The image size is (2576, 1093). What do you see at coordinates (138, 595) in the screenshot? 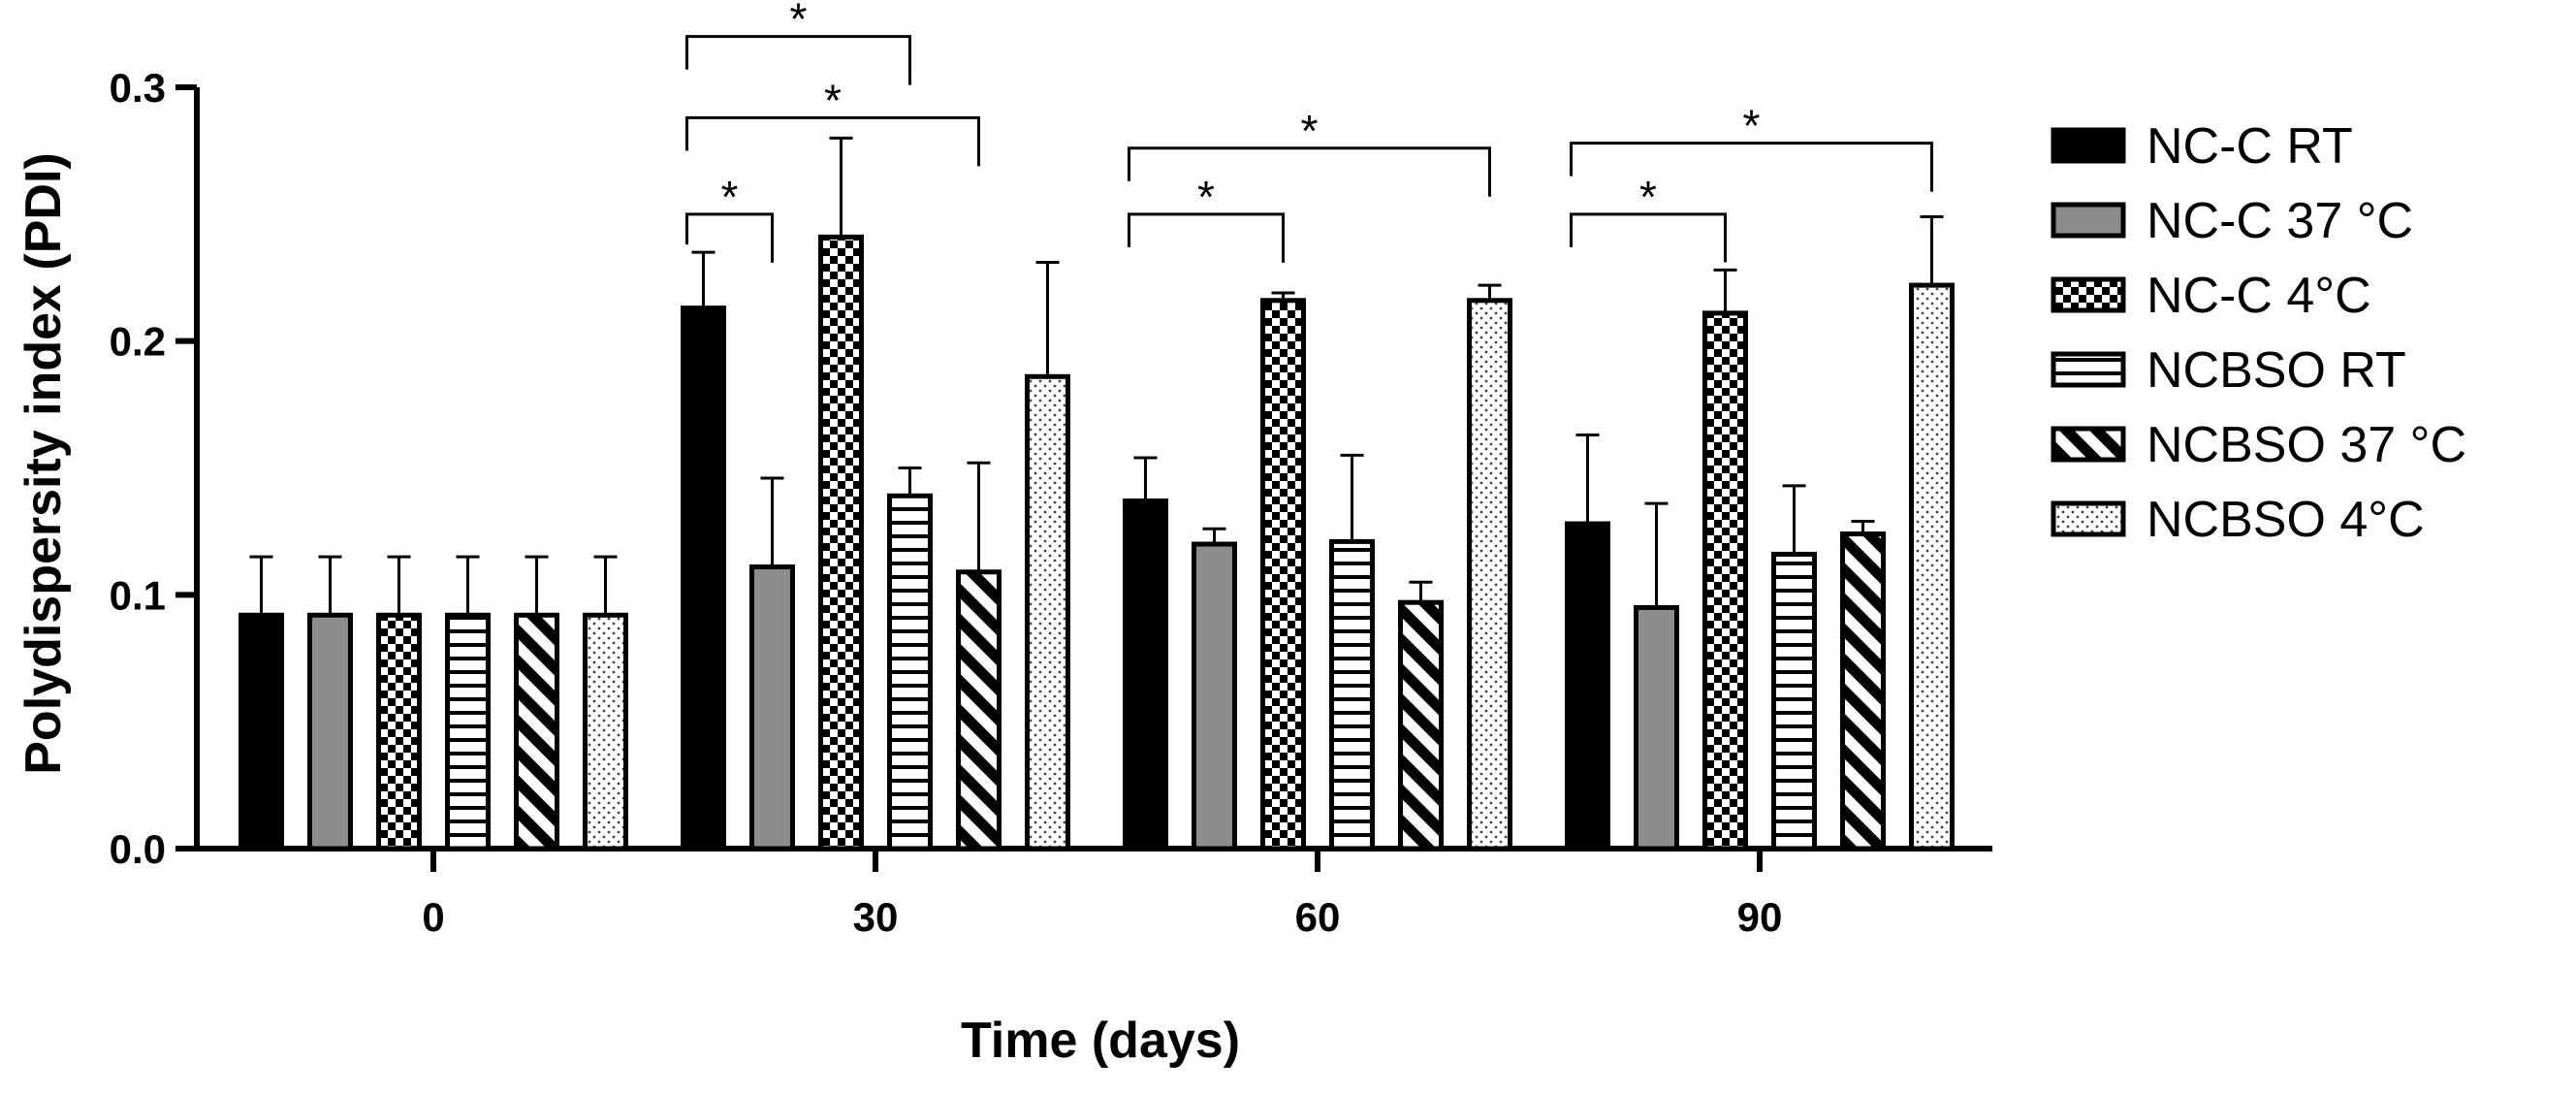
I see `y-tick-label: 0.1` at bounding box center [138, 595].